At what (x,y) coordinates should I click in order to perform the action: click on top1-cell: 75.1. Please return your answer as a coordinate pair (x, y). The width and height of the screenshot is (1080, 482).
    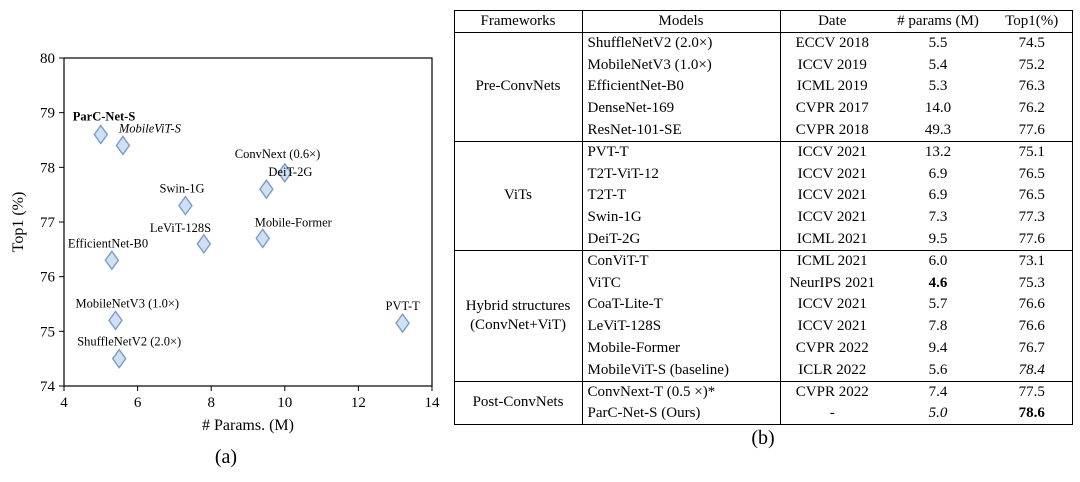
    Looking at the image, I should click on (1032, 152).